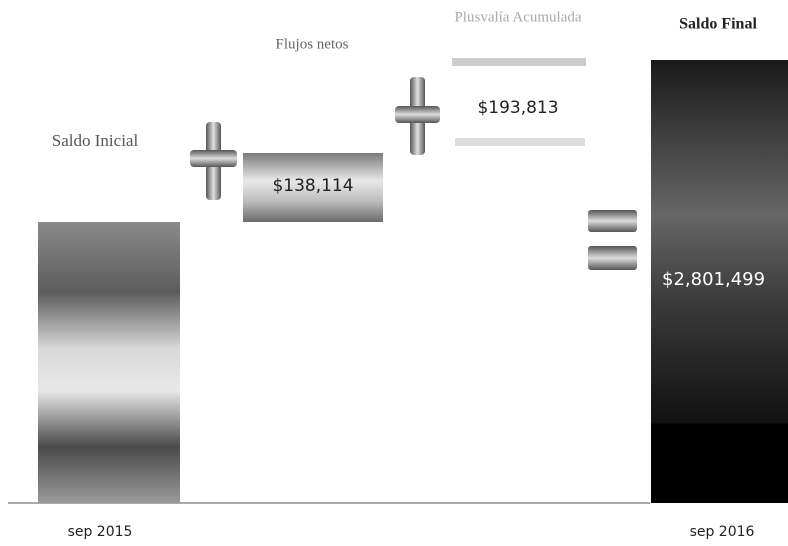  What do you see at coordinates (612, 240) in the screenshot?
I see `equals-sign` at bounding box center [612, 240].